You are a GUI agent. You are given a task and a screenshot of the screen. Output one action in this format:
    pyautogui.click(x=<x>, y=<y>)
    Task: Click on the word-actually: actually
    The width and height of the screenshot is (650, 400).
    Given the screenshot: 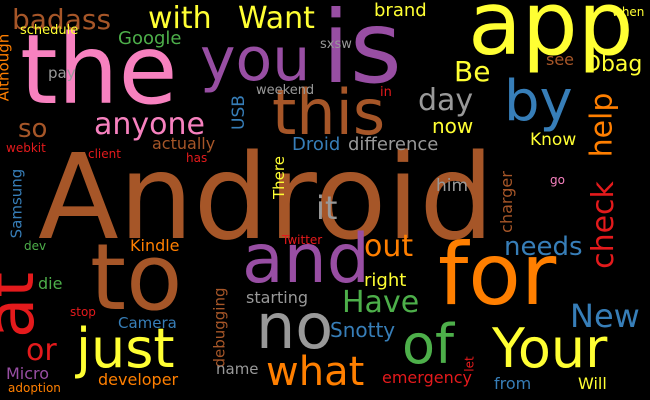 What is the action you would take?
    pyautogui.click(x=184, y=143)
    